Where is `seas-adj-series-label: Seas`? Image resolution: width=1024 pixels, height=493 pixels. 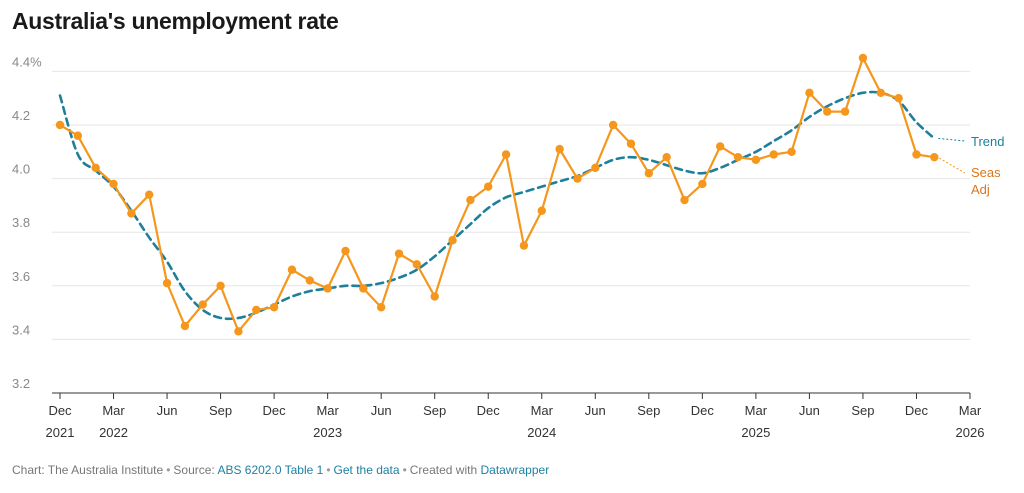
seas-adj-series-label: Seas is located at coordinates (986, 172).